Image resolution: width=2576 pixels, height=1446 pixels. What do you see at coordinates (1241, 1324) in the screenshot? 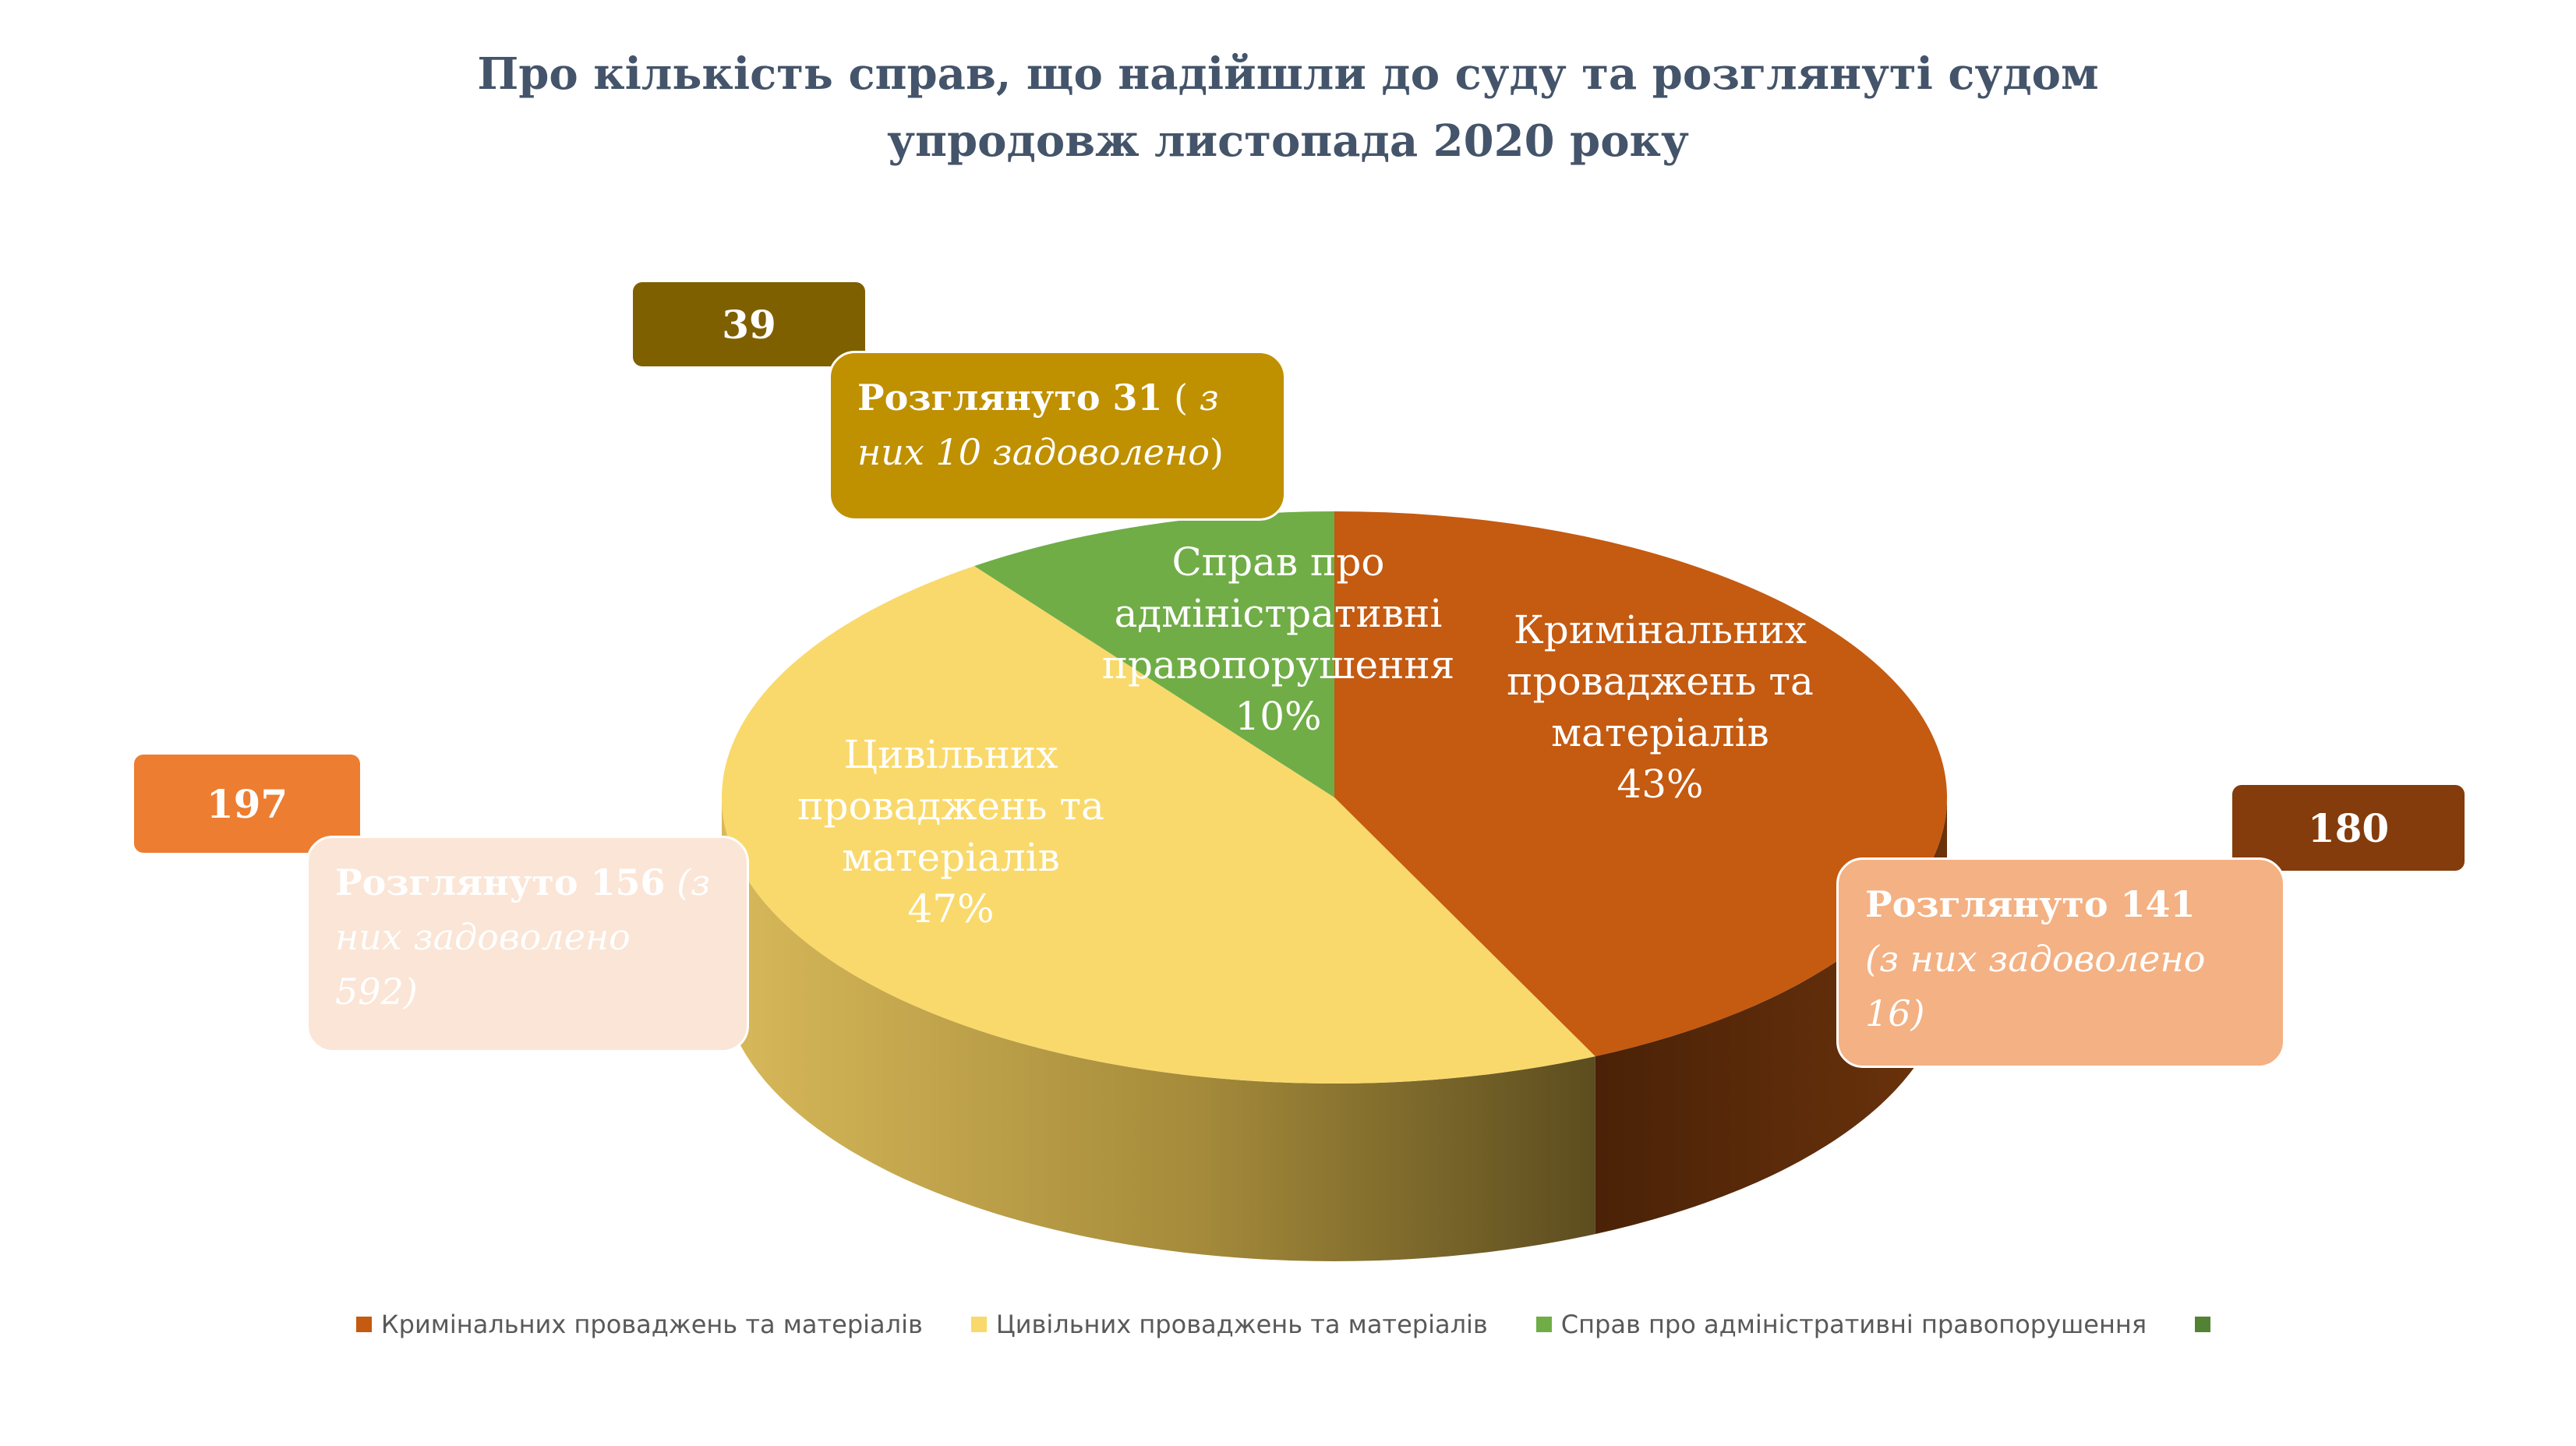
I see `legend-label-civil: Цивільних проваджень та матеріалів` at bounding box center [1241, 1324].